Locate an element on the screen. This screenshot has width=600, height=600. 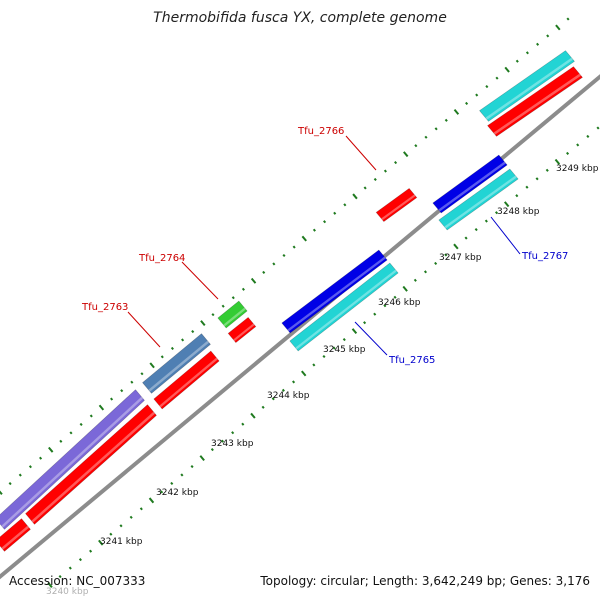
gene-bar-tfu-2763-shine is located at coordinates (179, 366).